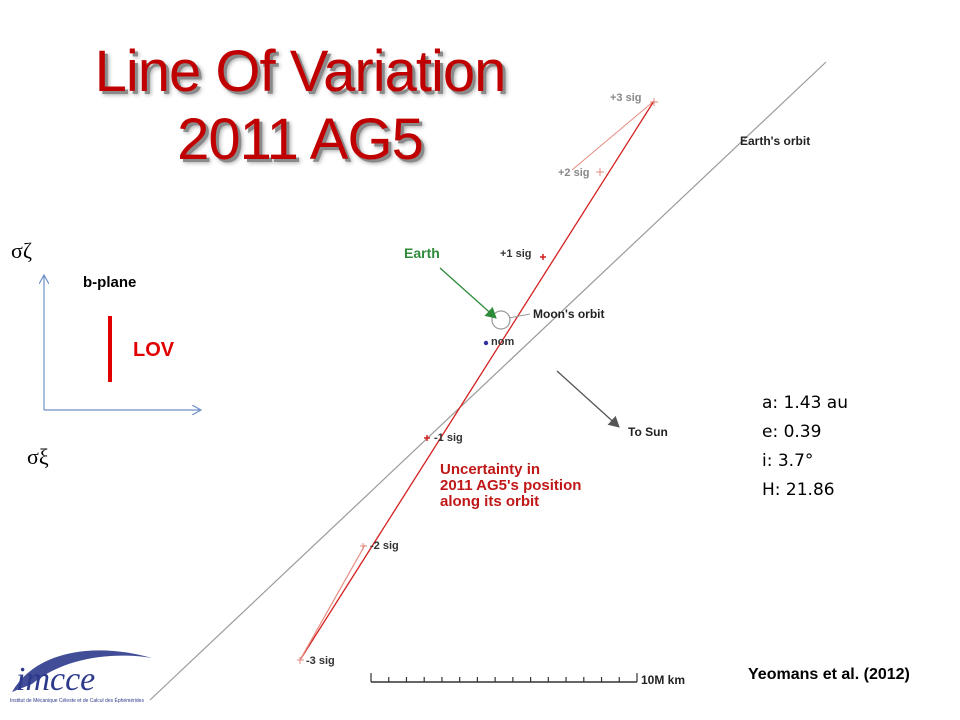  Describe the element at coordinates (543, 257) in the screenshot. I see `sigma-mark-p1` at that location.